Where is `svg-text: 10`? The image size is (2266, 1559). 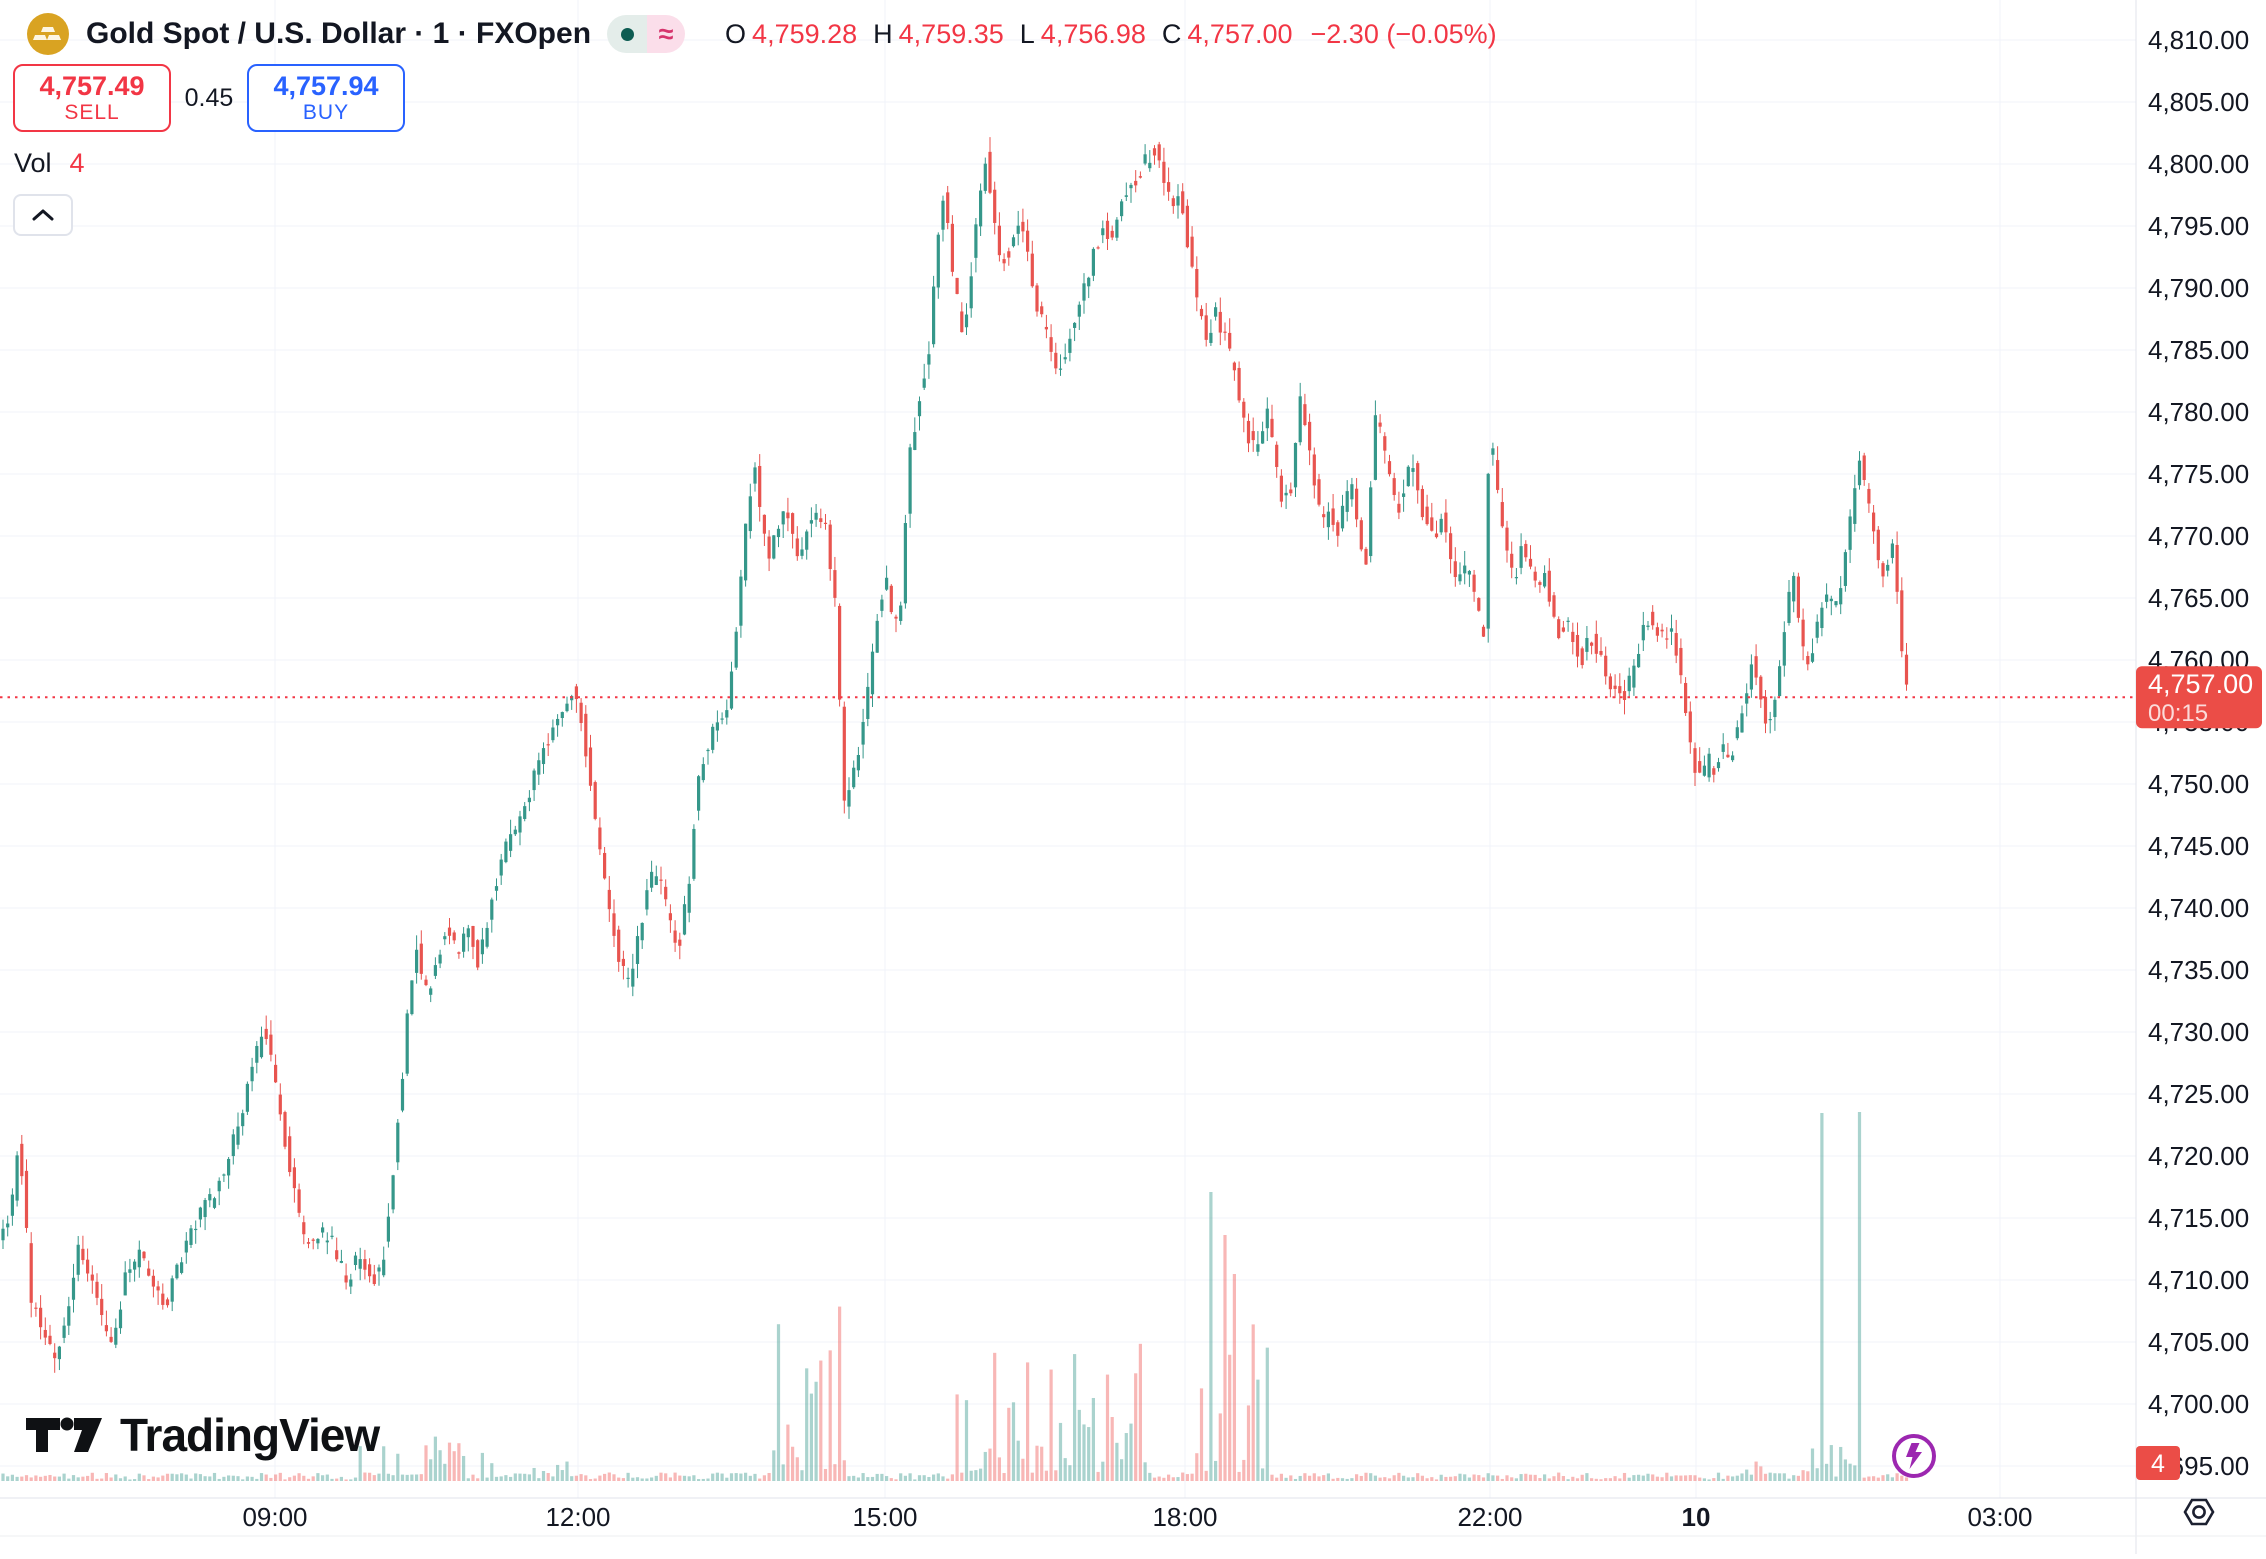 svg-text: 10 is located at coordinates (1696, 1517).